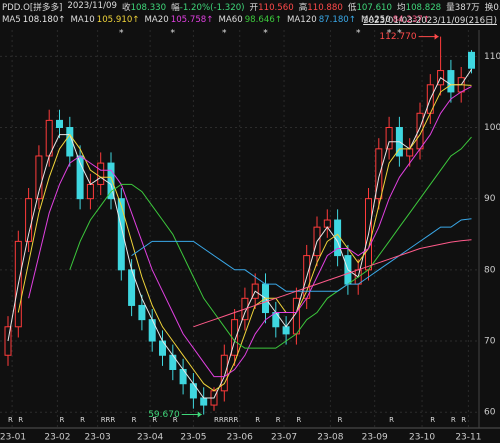 Image resolution: width=500 pixels, height=443 pixels. I want to click on ma-line, so click(332, 283).